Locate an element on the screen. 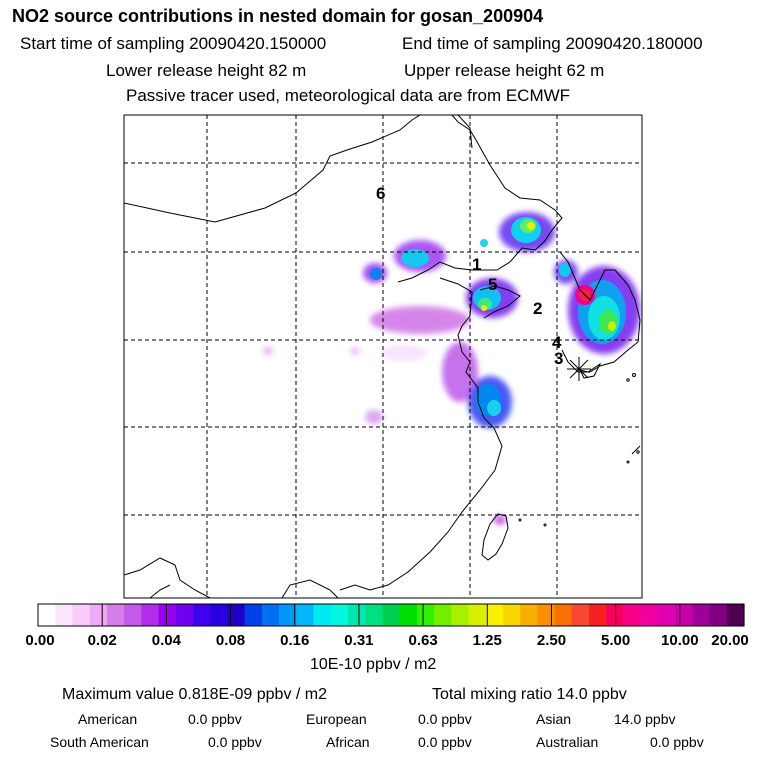 The height and width of the screenshot is (768, 768). max-value-label: Maximum value 0.818E-09 ppbv / m2 is located at coordinates (195, 694).